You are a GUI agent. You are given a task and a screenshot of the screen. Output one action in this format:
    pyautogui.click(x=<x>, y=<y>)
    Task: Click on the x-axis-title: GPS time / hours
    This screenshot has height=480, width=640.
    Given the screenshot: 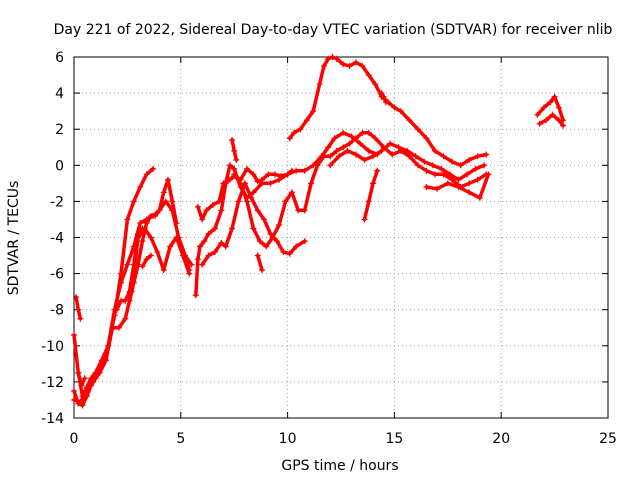 What is the action you would take?
    pyautogui.click(x=339, y=466)
    